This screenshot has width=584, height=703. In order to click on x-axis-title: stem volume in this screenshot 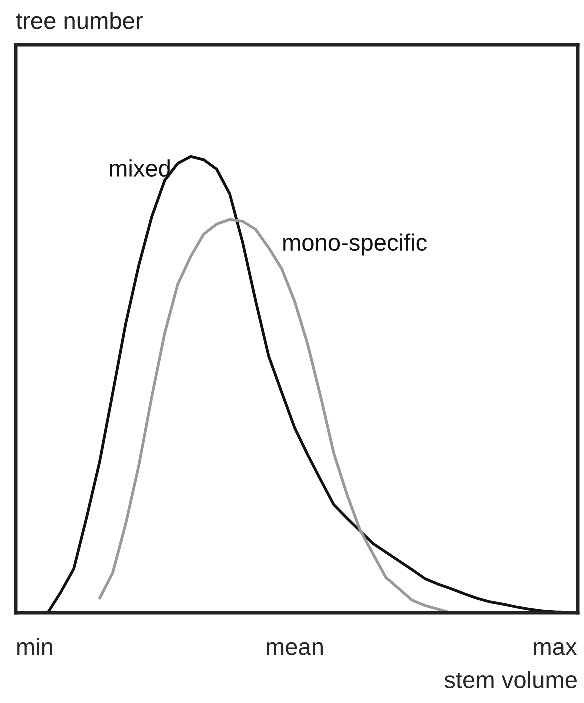, I will do `click(510, 679)`.